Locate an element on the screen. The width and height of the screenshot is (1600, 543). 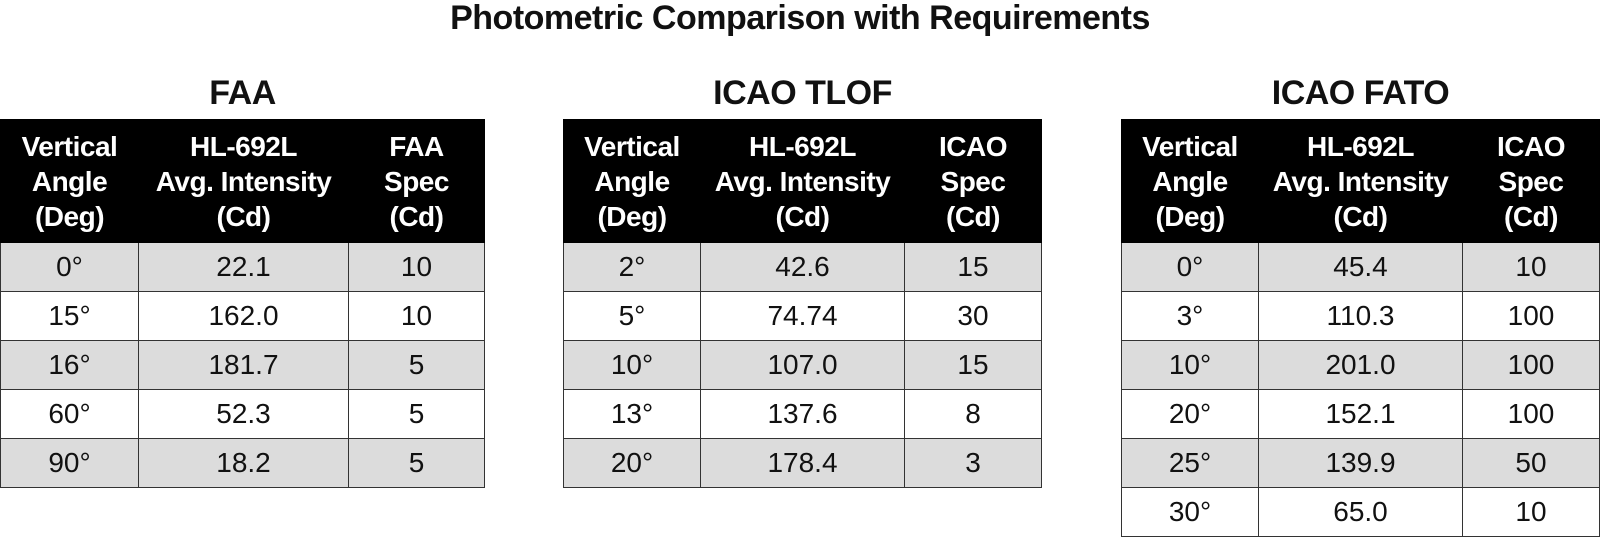
table-row: 5° 74.74 30 is located at coordinates (802, 316).